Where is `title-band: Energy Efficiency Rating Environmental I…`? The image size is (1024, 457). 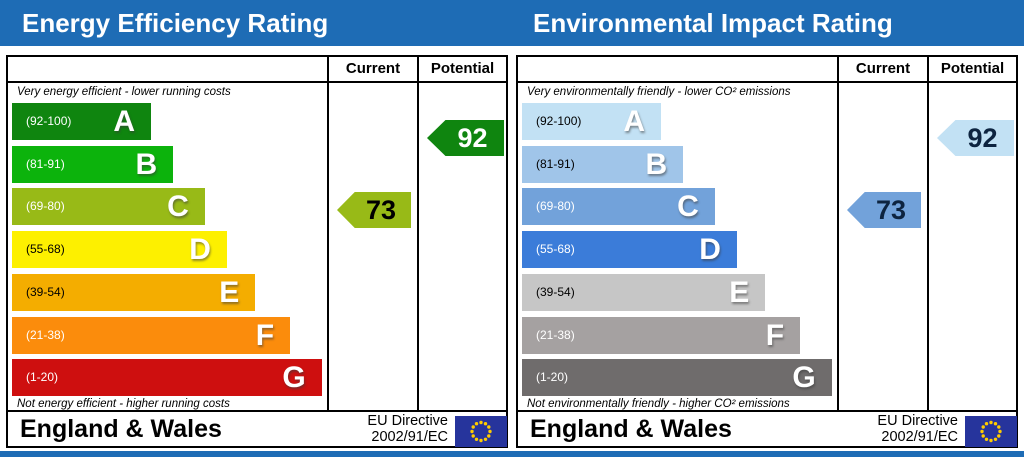 title-band: Energy Efficiency Rating Environmental I… is located at coordinates (512, 23).